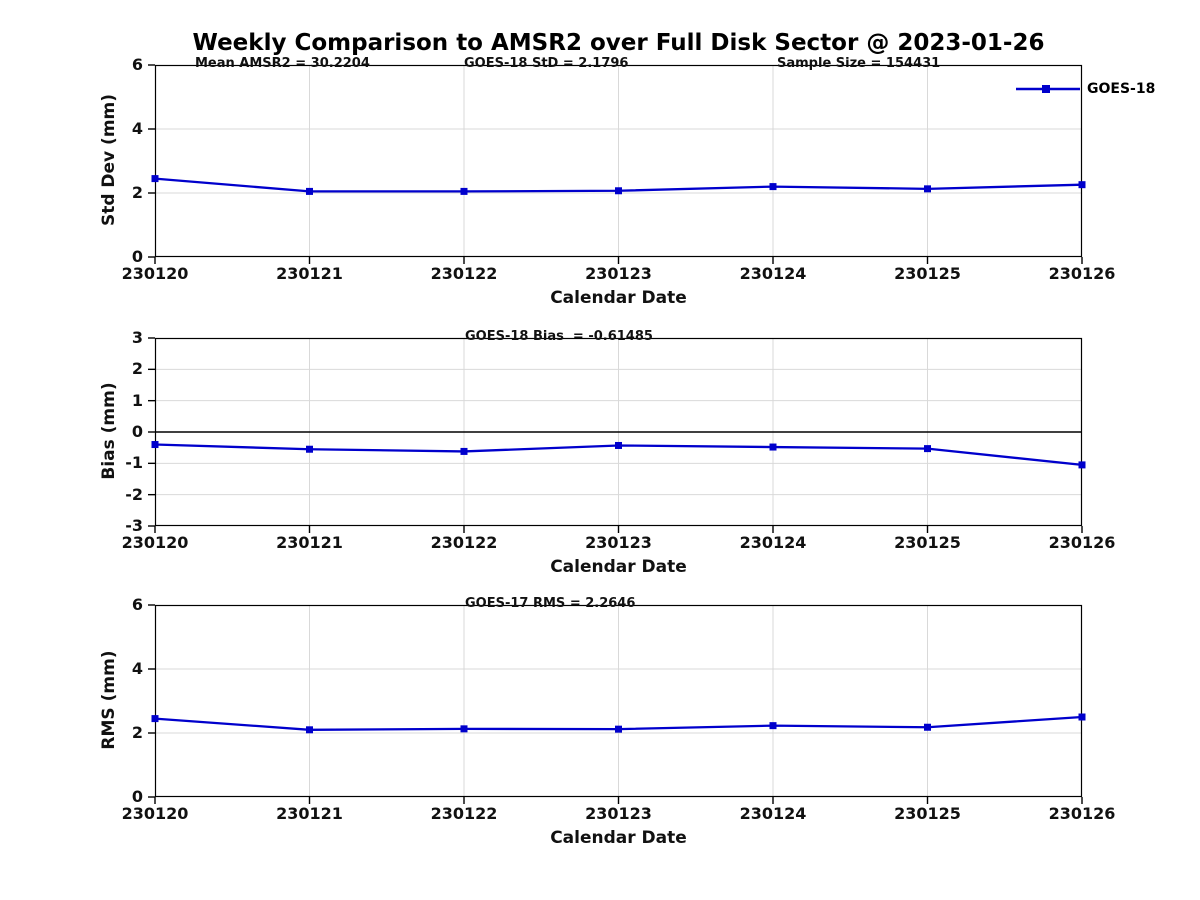 This screenshot has height=900, width=1200. What do you see at coordinates (109, 431) in the screenshot?
I see `y-axis-label: Bias (mm)` at bounding box center [109, 431].